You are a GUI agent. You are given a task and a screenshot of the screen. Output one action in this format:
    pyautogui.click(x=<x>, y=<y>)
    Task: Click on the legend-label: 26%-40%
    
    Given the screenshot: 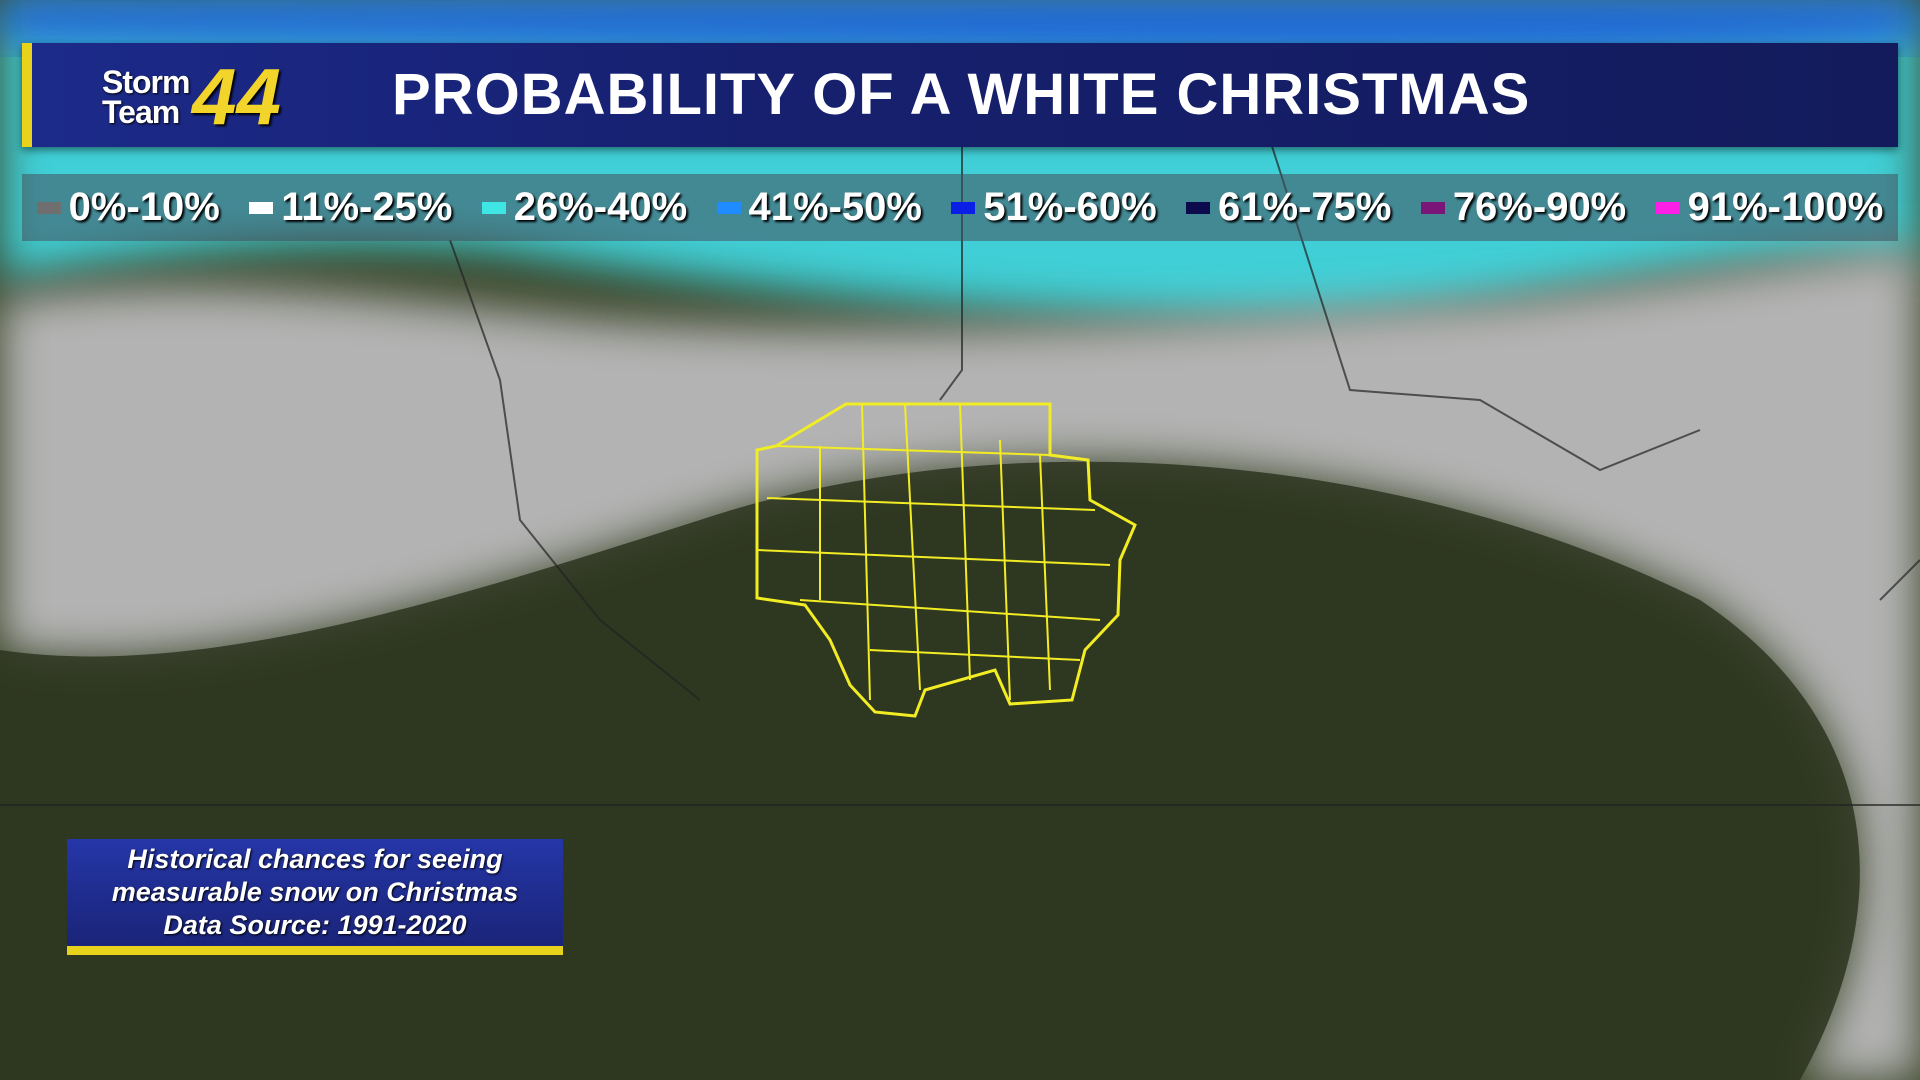 What is the action you would take?
    pyautogui.click(x=600, y=207)
    